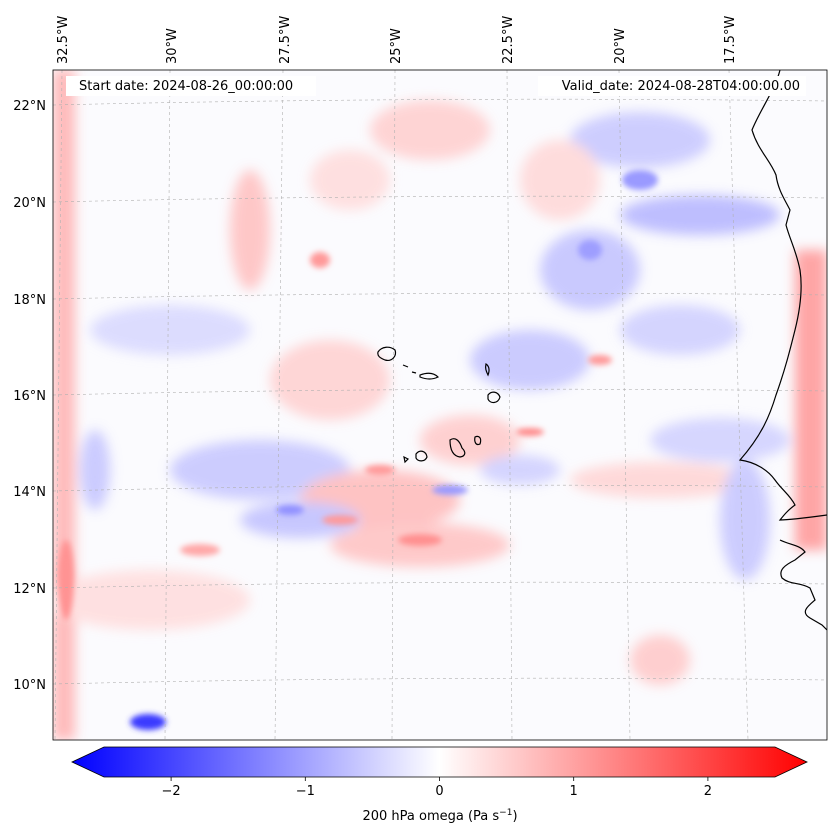 The height and width of the screenshot is (839, 837). Describe the element at coordinates (305, 791) in the screenshot. I see `colorbar-tick-label: −1` at that location.